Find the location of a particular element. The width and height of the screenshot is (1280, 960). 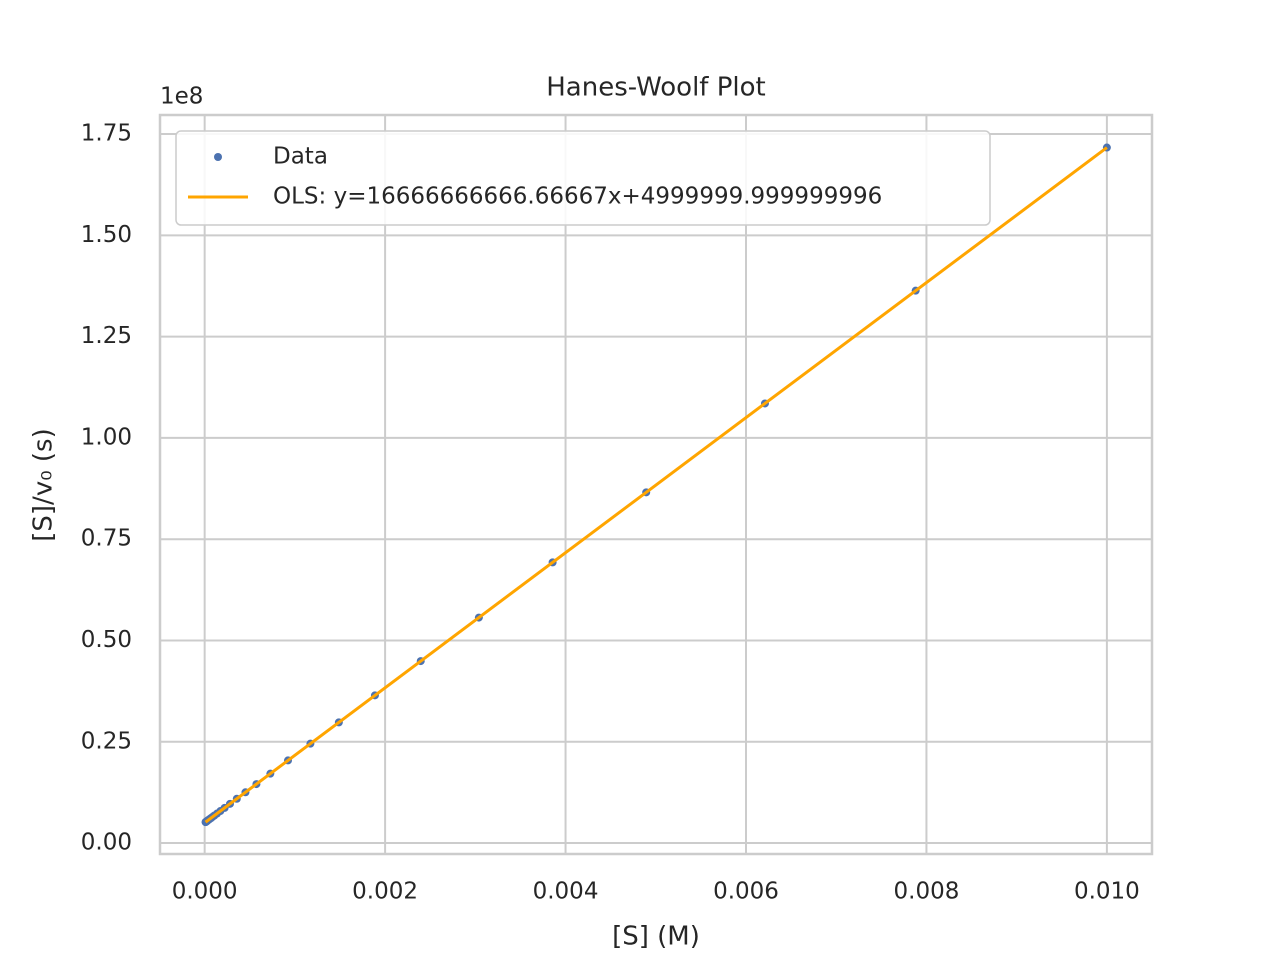

legend-marker is located at coordinates (218, 157).